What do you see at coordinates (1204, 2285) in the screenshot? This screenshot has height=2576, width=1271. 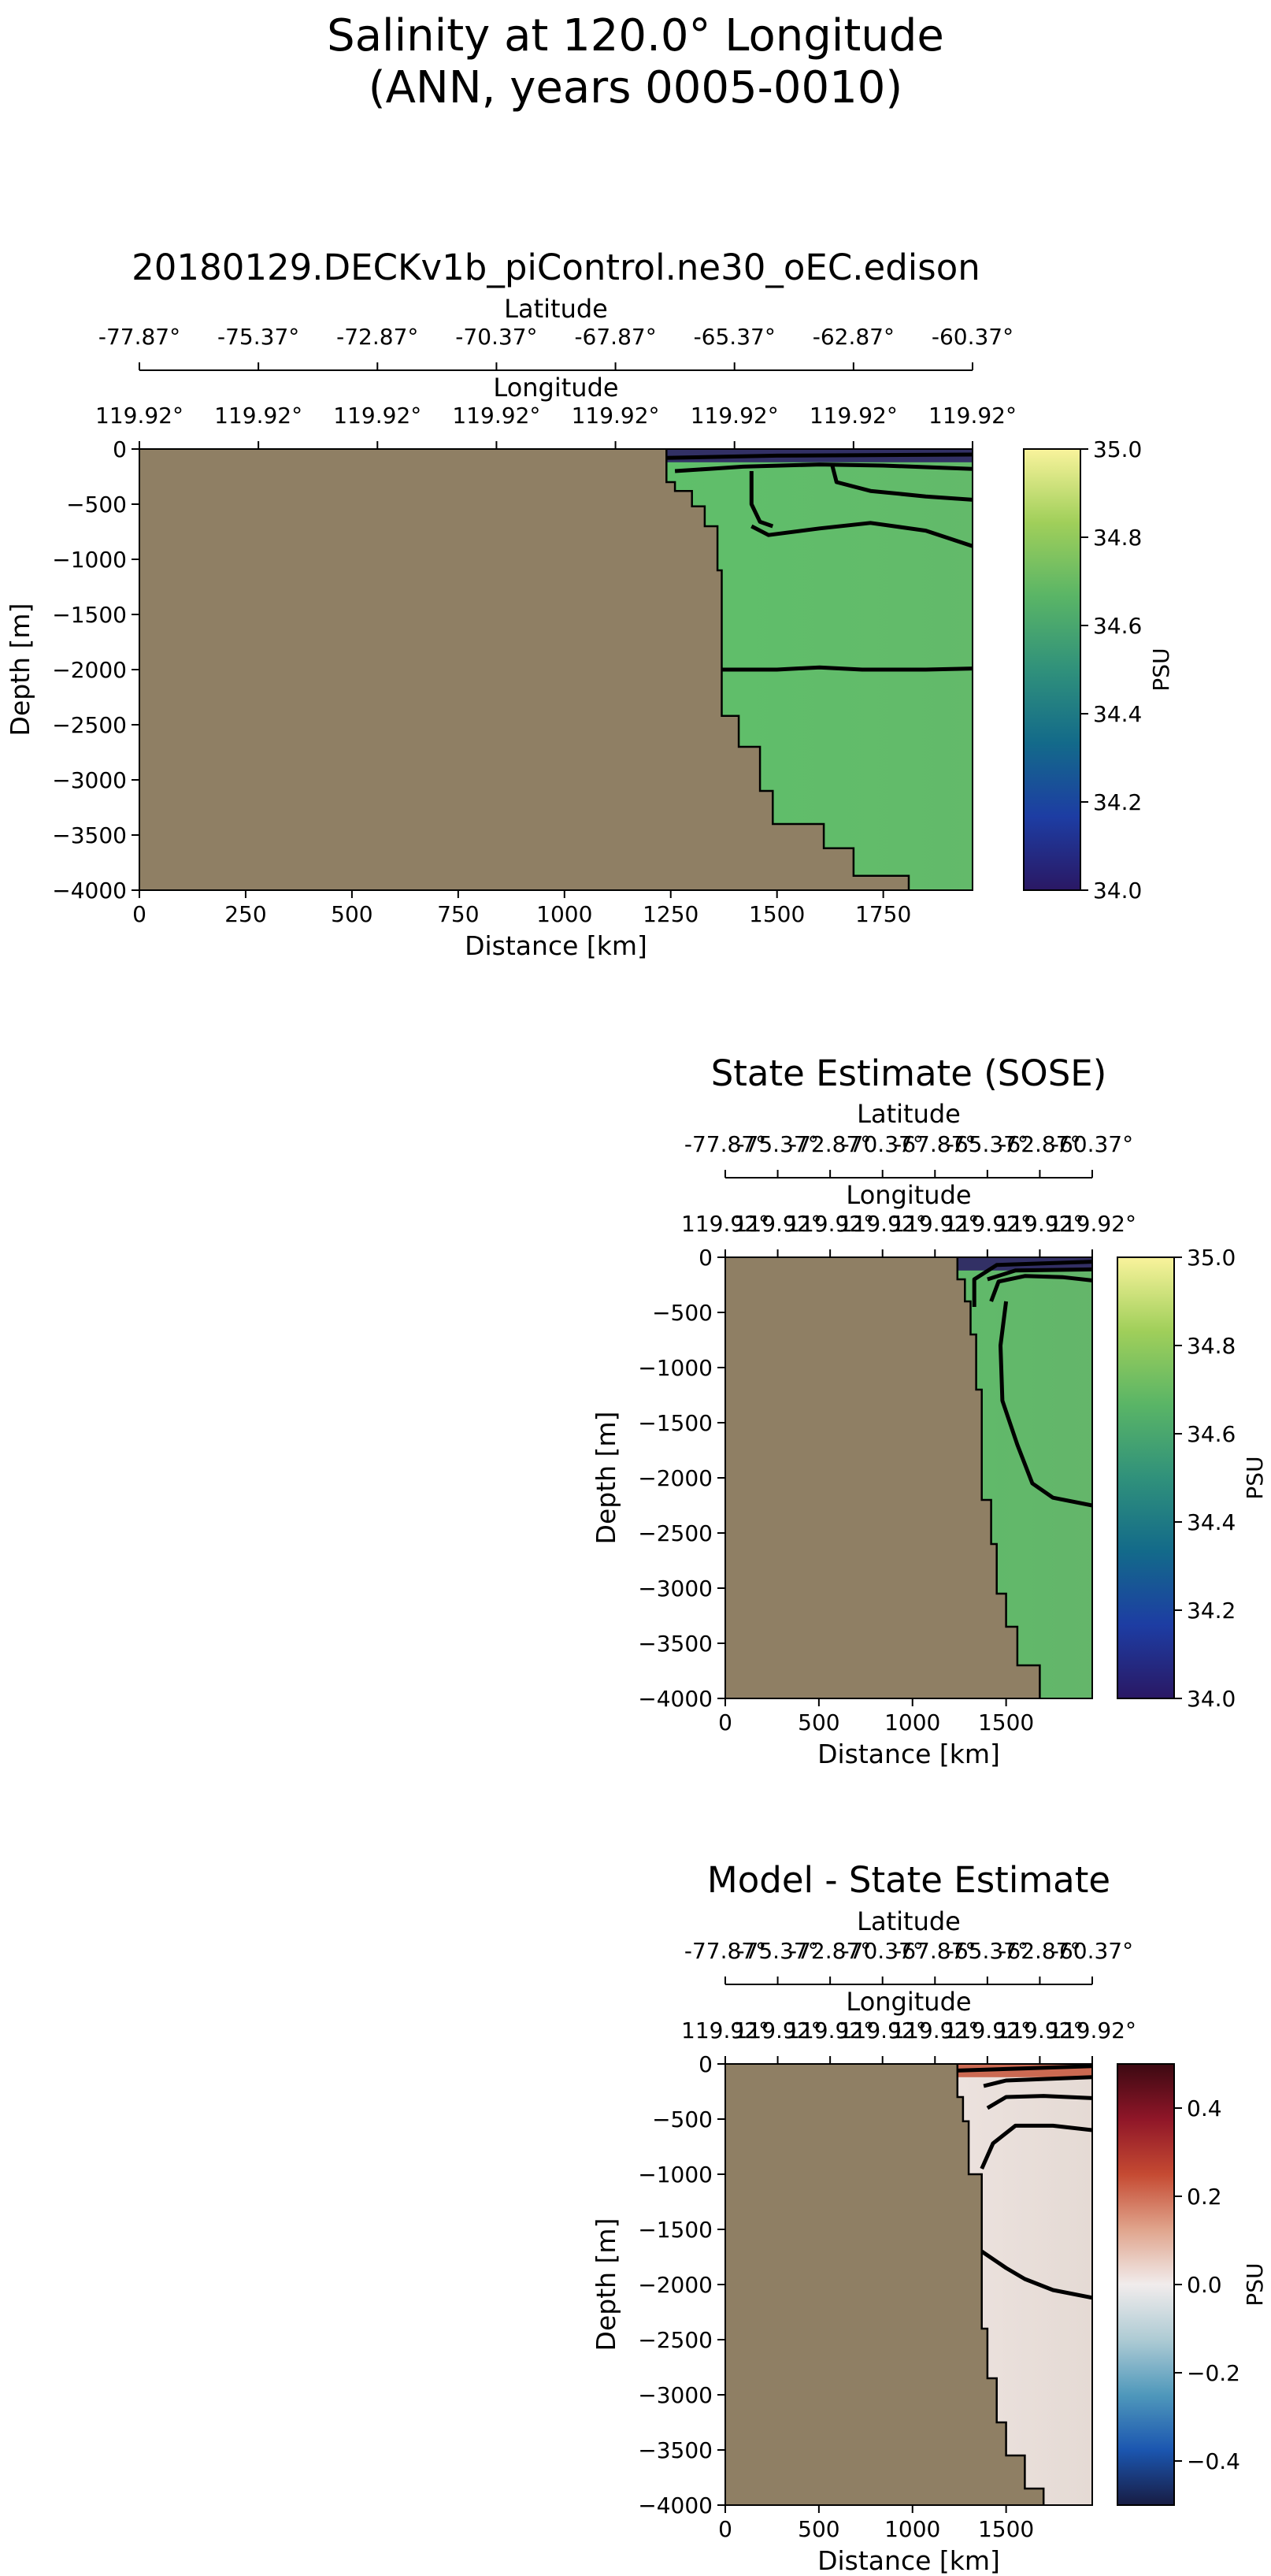 I see `colorbar-tick-label: 0.0` at bounding box center [1204, 2285].